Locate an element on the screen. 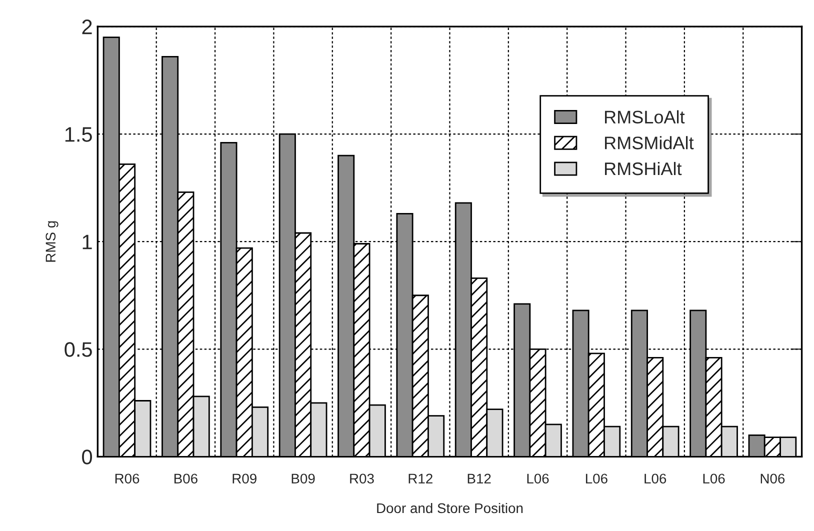 The width and height of the screenshot is (814, 531). y-axis-title: RMS g is located at coordinates (52, 241).